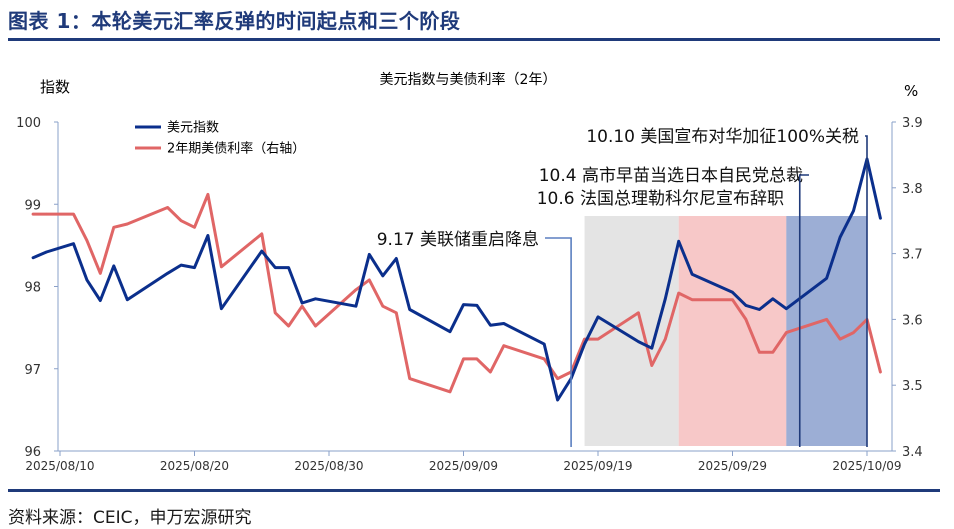 This screenshot has height=529, width=954. I want to click on annotation-label: 10.4 高市早苗当选日本自民党总裁, so click(671, 176).